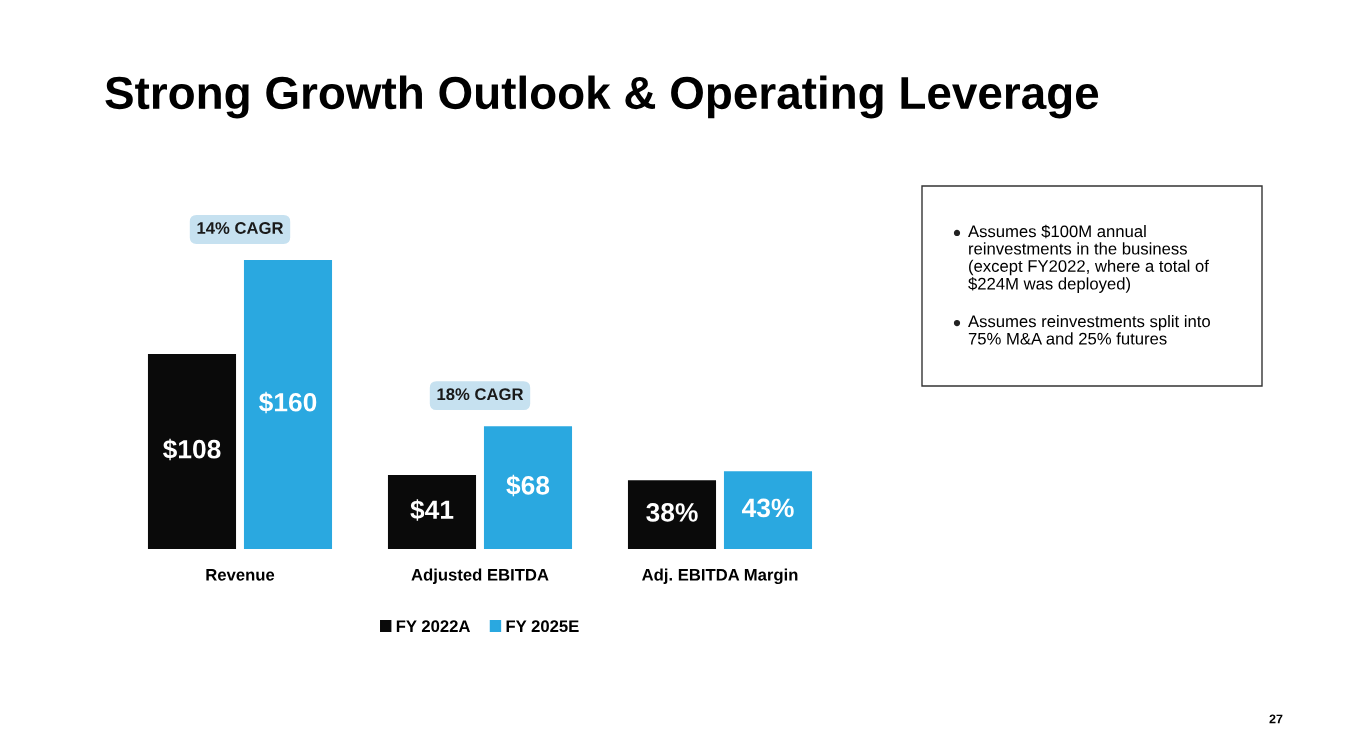 The width and height of the screenshot is (1358, 756). Describe the element at coordinates (720, 576) in the screenshot. I see `x-tick-label: Adj. EBITDA Margin` at that location.